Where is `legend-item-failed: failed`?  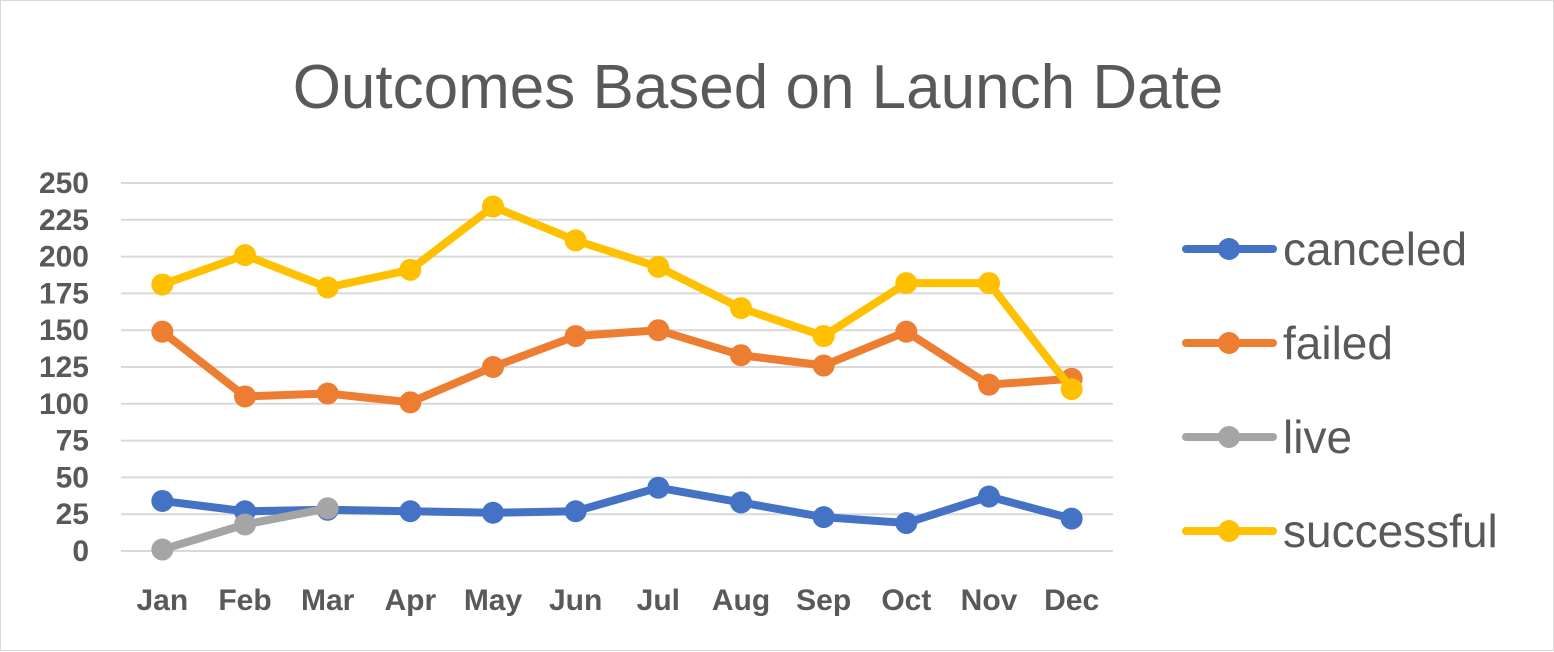
legend-item-failed: failed is located at coordinates (1287, 343).